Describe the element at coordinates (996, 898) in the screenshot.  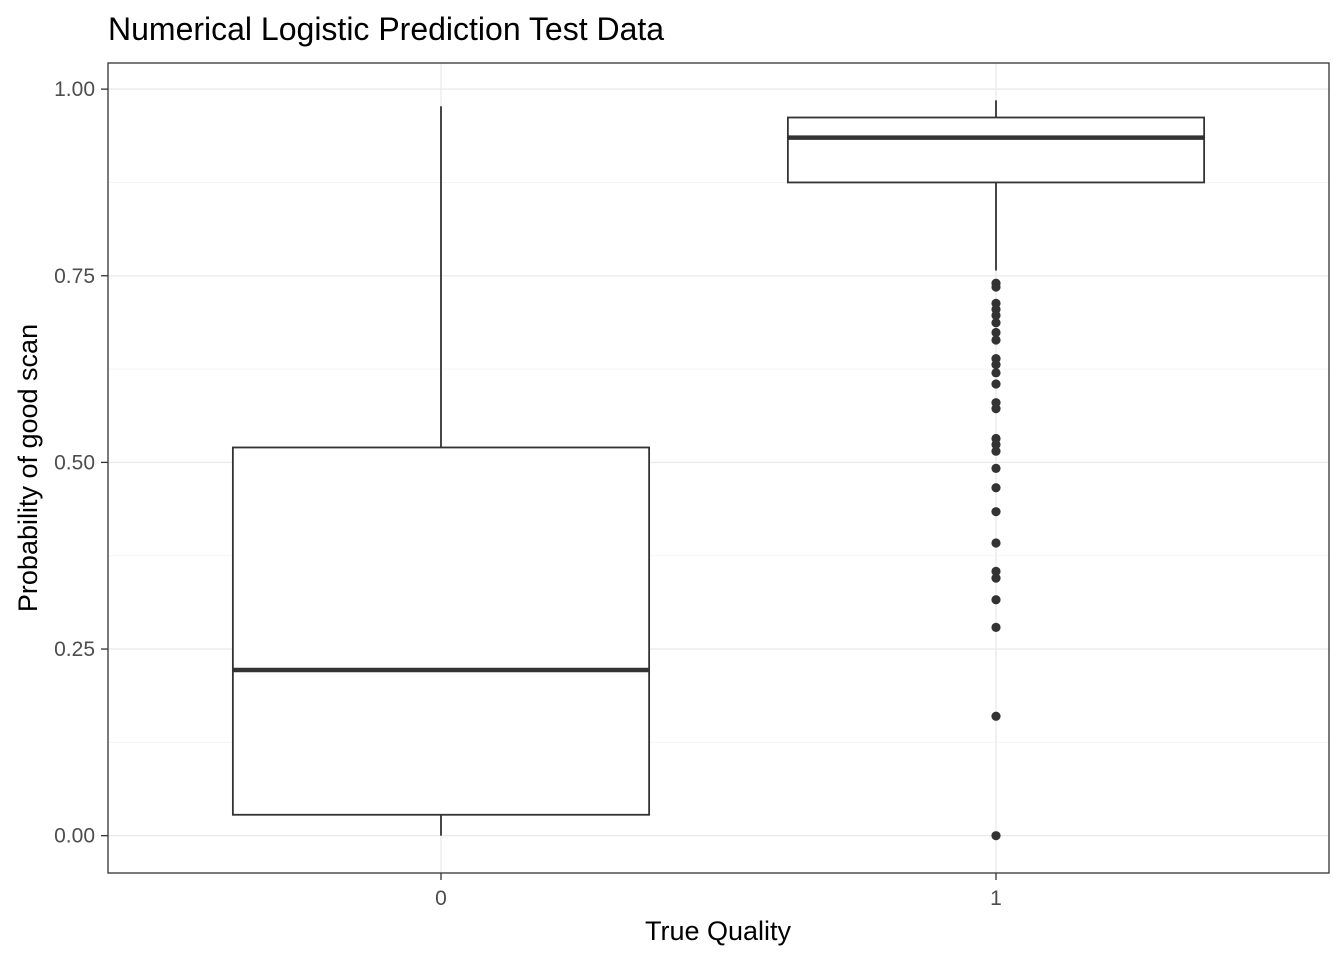
I see `x-tick-label: 1` at that location.